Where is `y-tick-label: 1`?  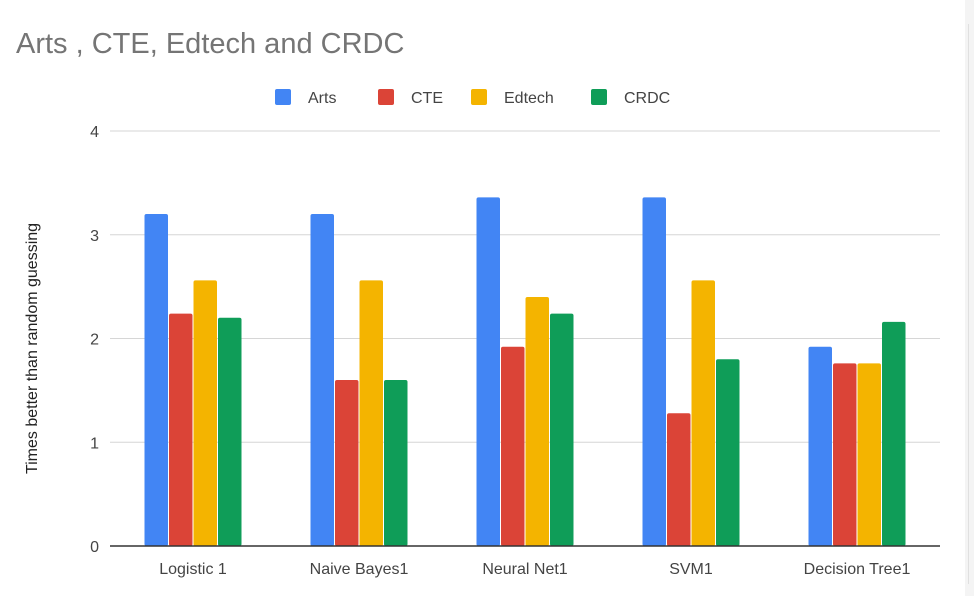
y-tick-label: 1 is located at coordinates (94, 443).